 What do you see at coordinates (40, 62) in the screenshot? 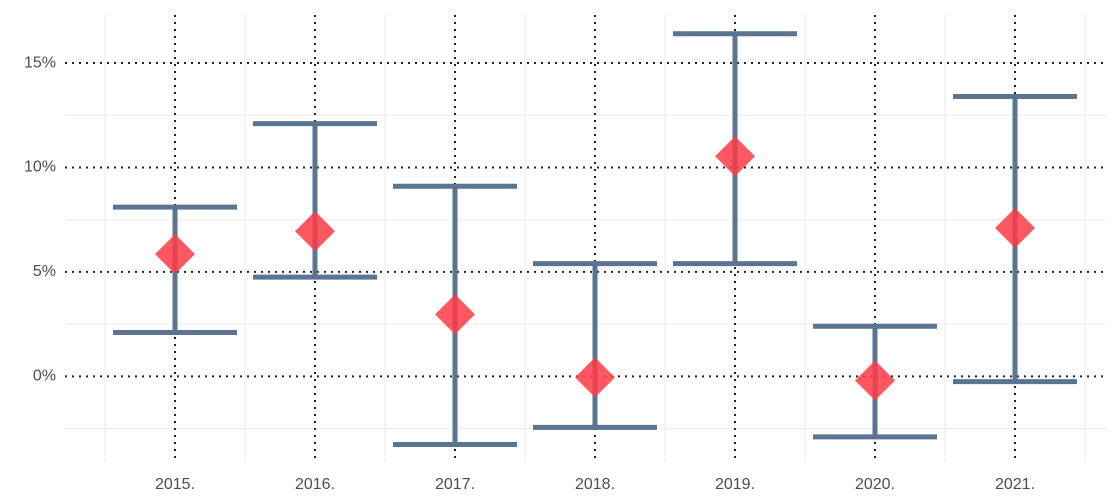
I see `y-tick-label: 15%` at bounding box center [40, 62].